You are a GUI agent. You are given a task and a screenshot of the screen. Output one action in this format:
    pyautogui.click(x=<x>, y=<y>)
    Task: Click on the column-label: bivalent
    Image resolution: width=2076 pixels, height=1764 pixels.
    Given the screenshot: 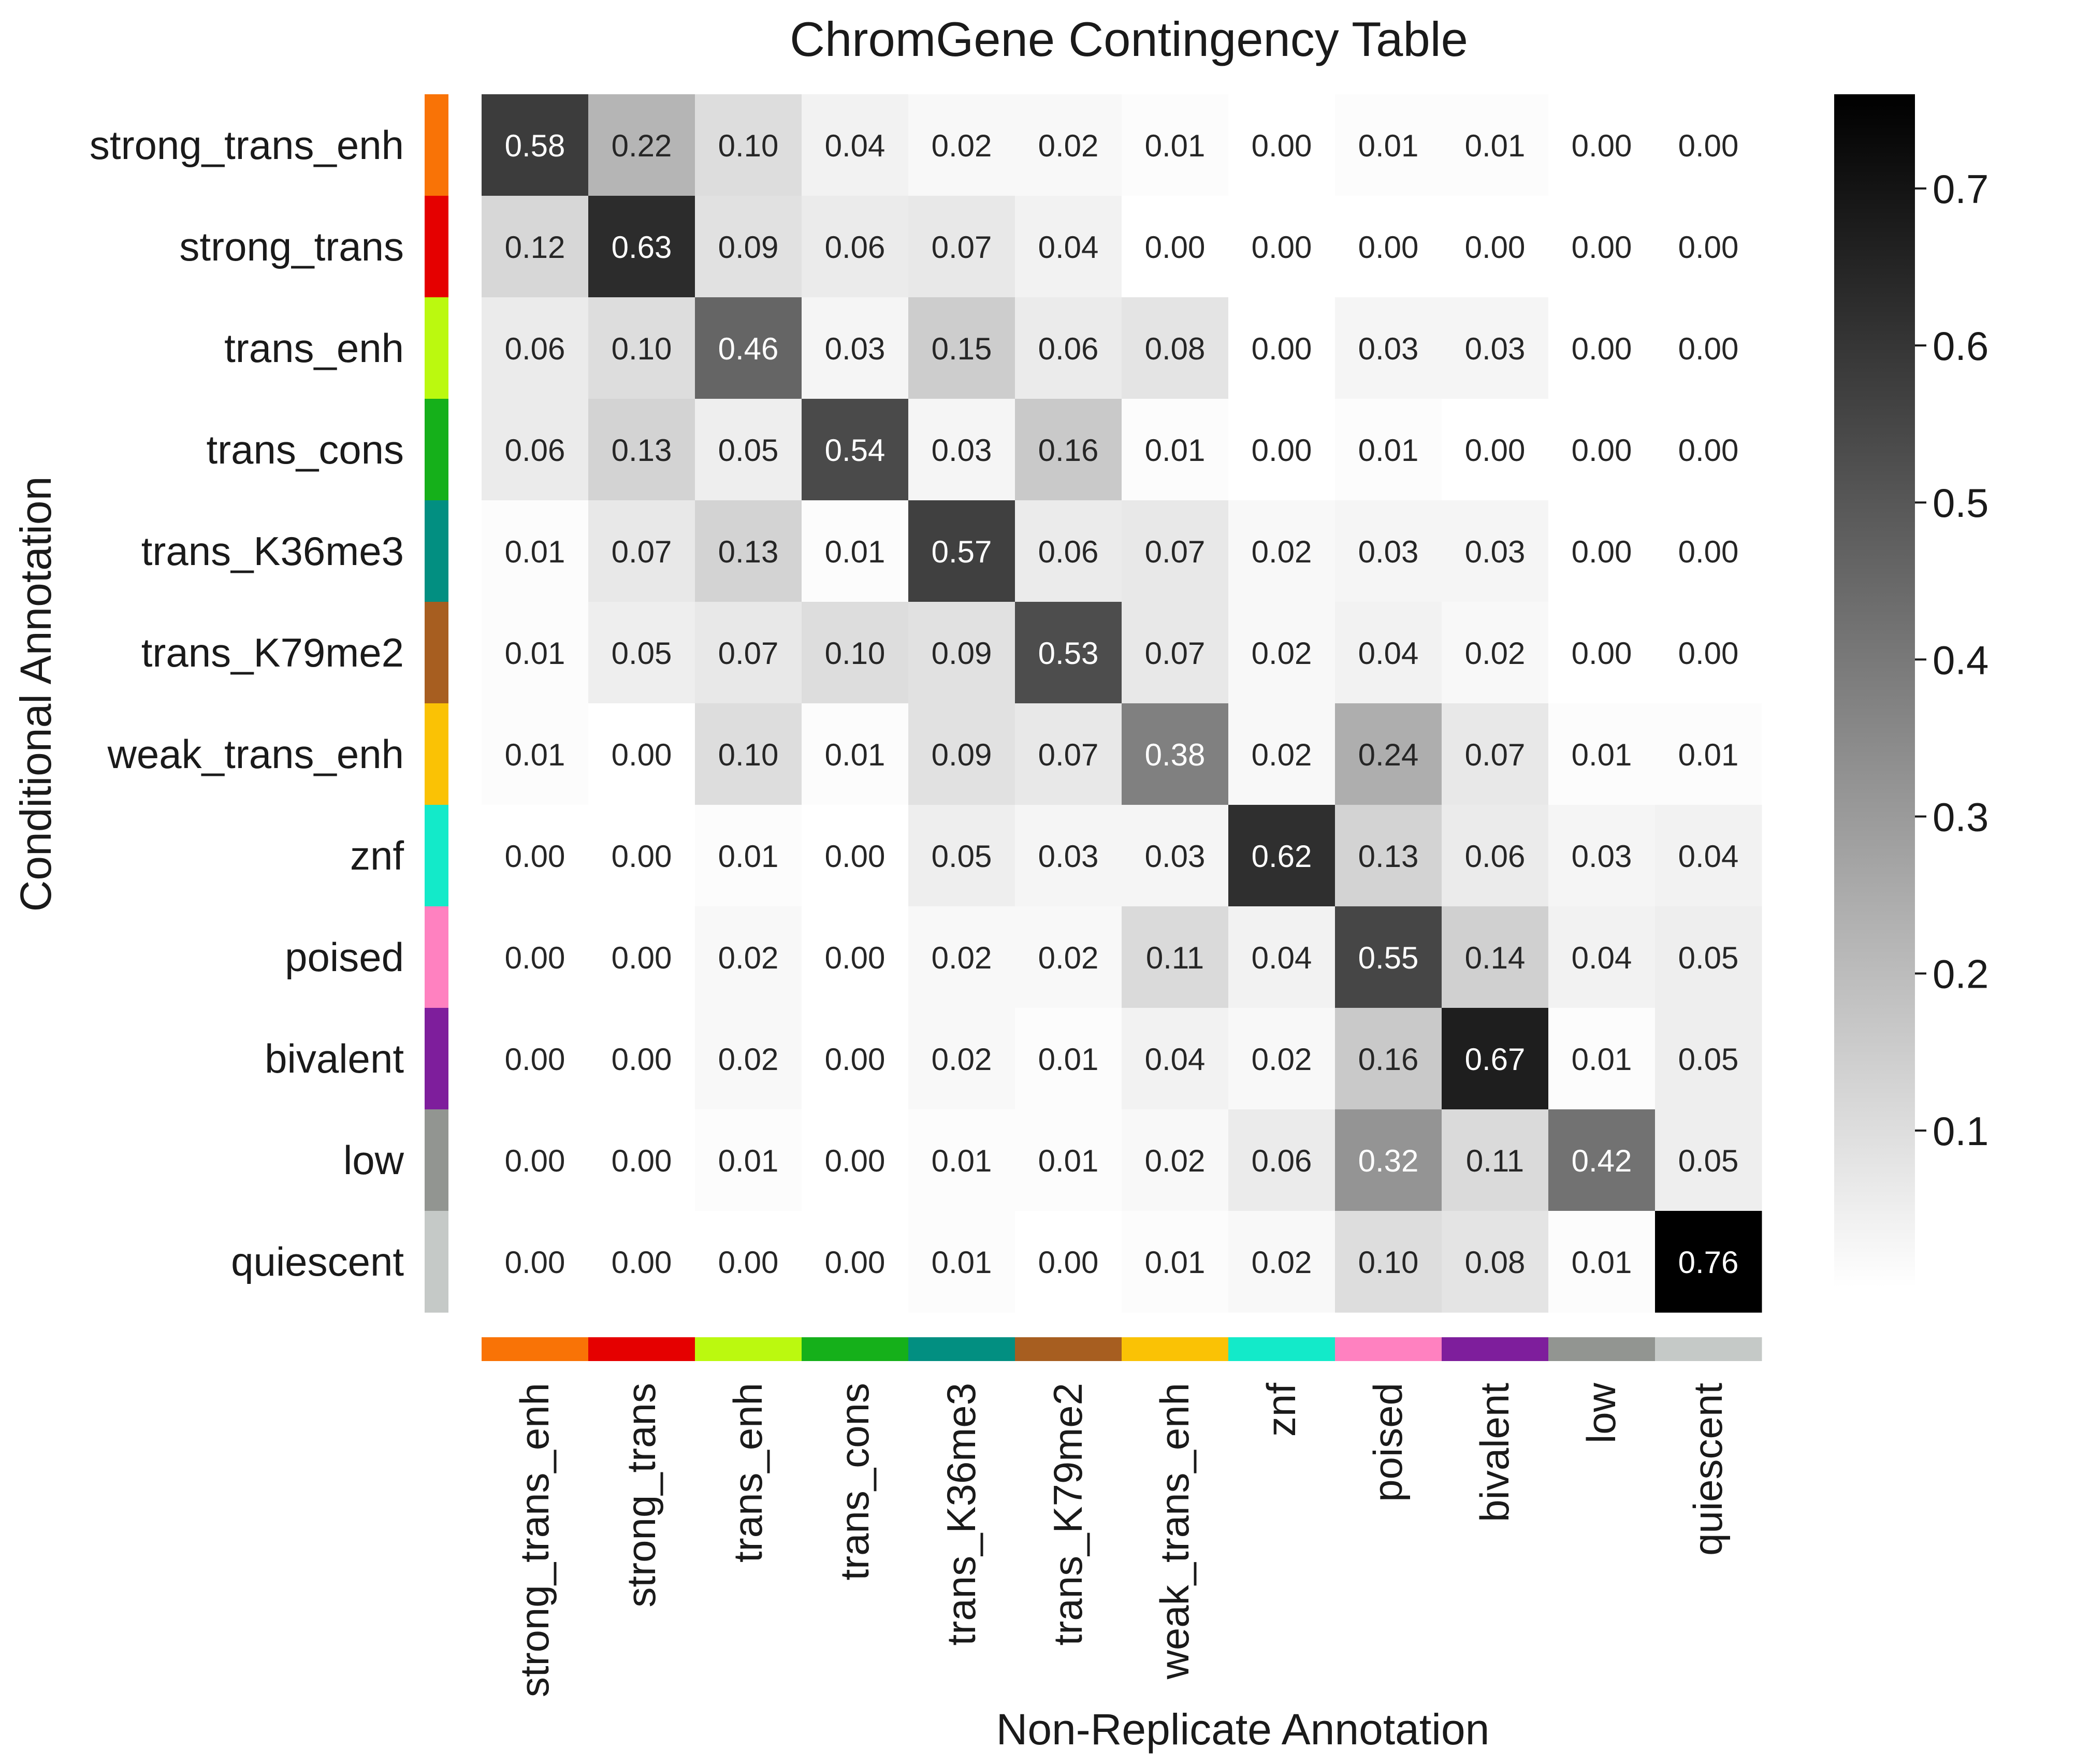 What is the action you would take?
    pyautogui.click(x=1495, y=1452)
    